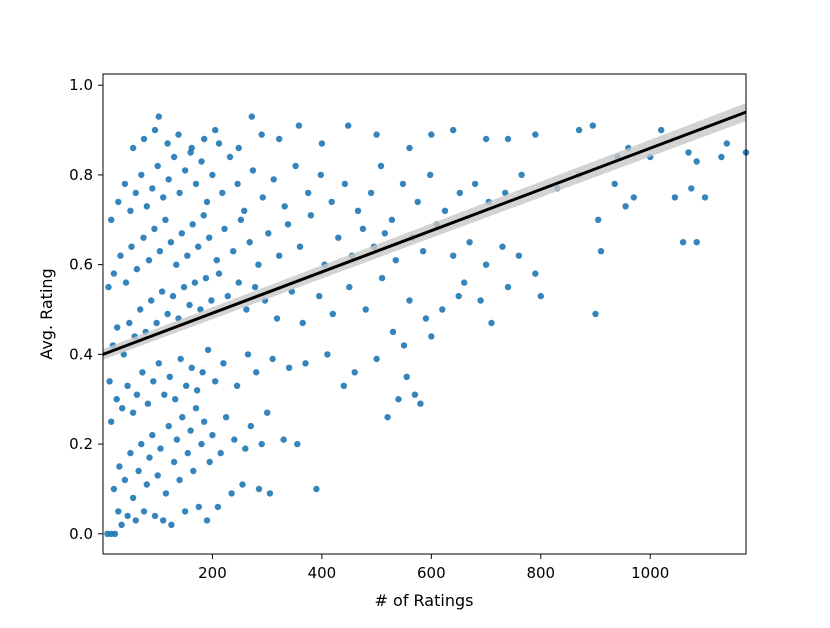 The width and height of the screenshot is (830, 628). I want to click on y-tick-label: 1.0, so click(81, 85).